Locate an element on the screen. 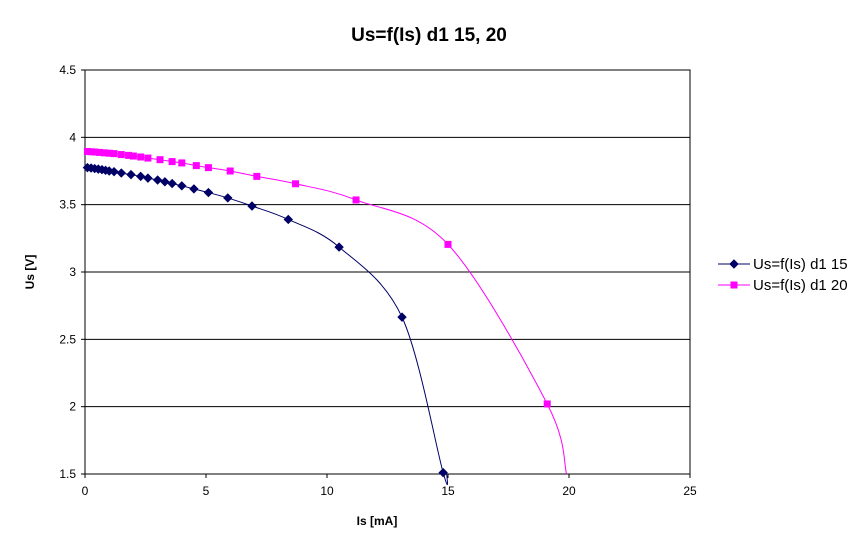  x-axis-title: Is [mA] is located at coordinates (377, 521).